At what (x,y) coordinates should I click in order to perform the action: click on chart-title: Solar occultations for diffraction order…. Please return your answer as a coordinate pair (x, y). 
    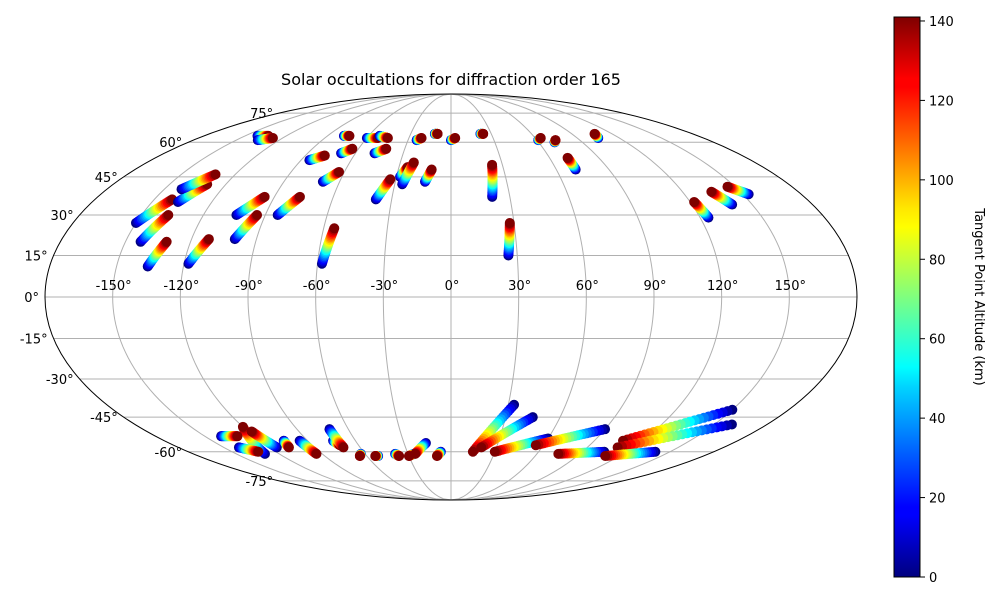
    Looking at the image, I should click on (451, 79).